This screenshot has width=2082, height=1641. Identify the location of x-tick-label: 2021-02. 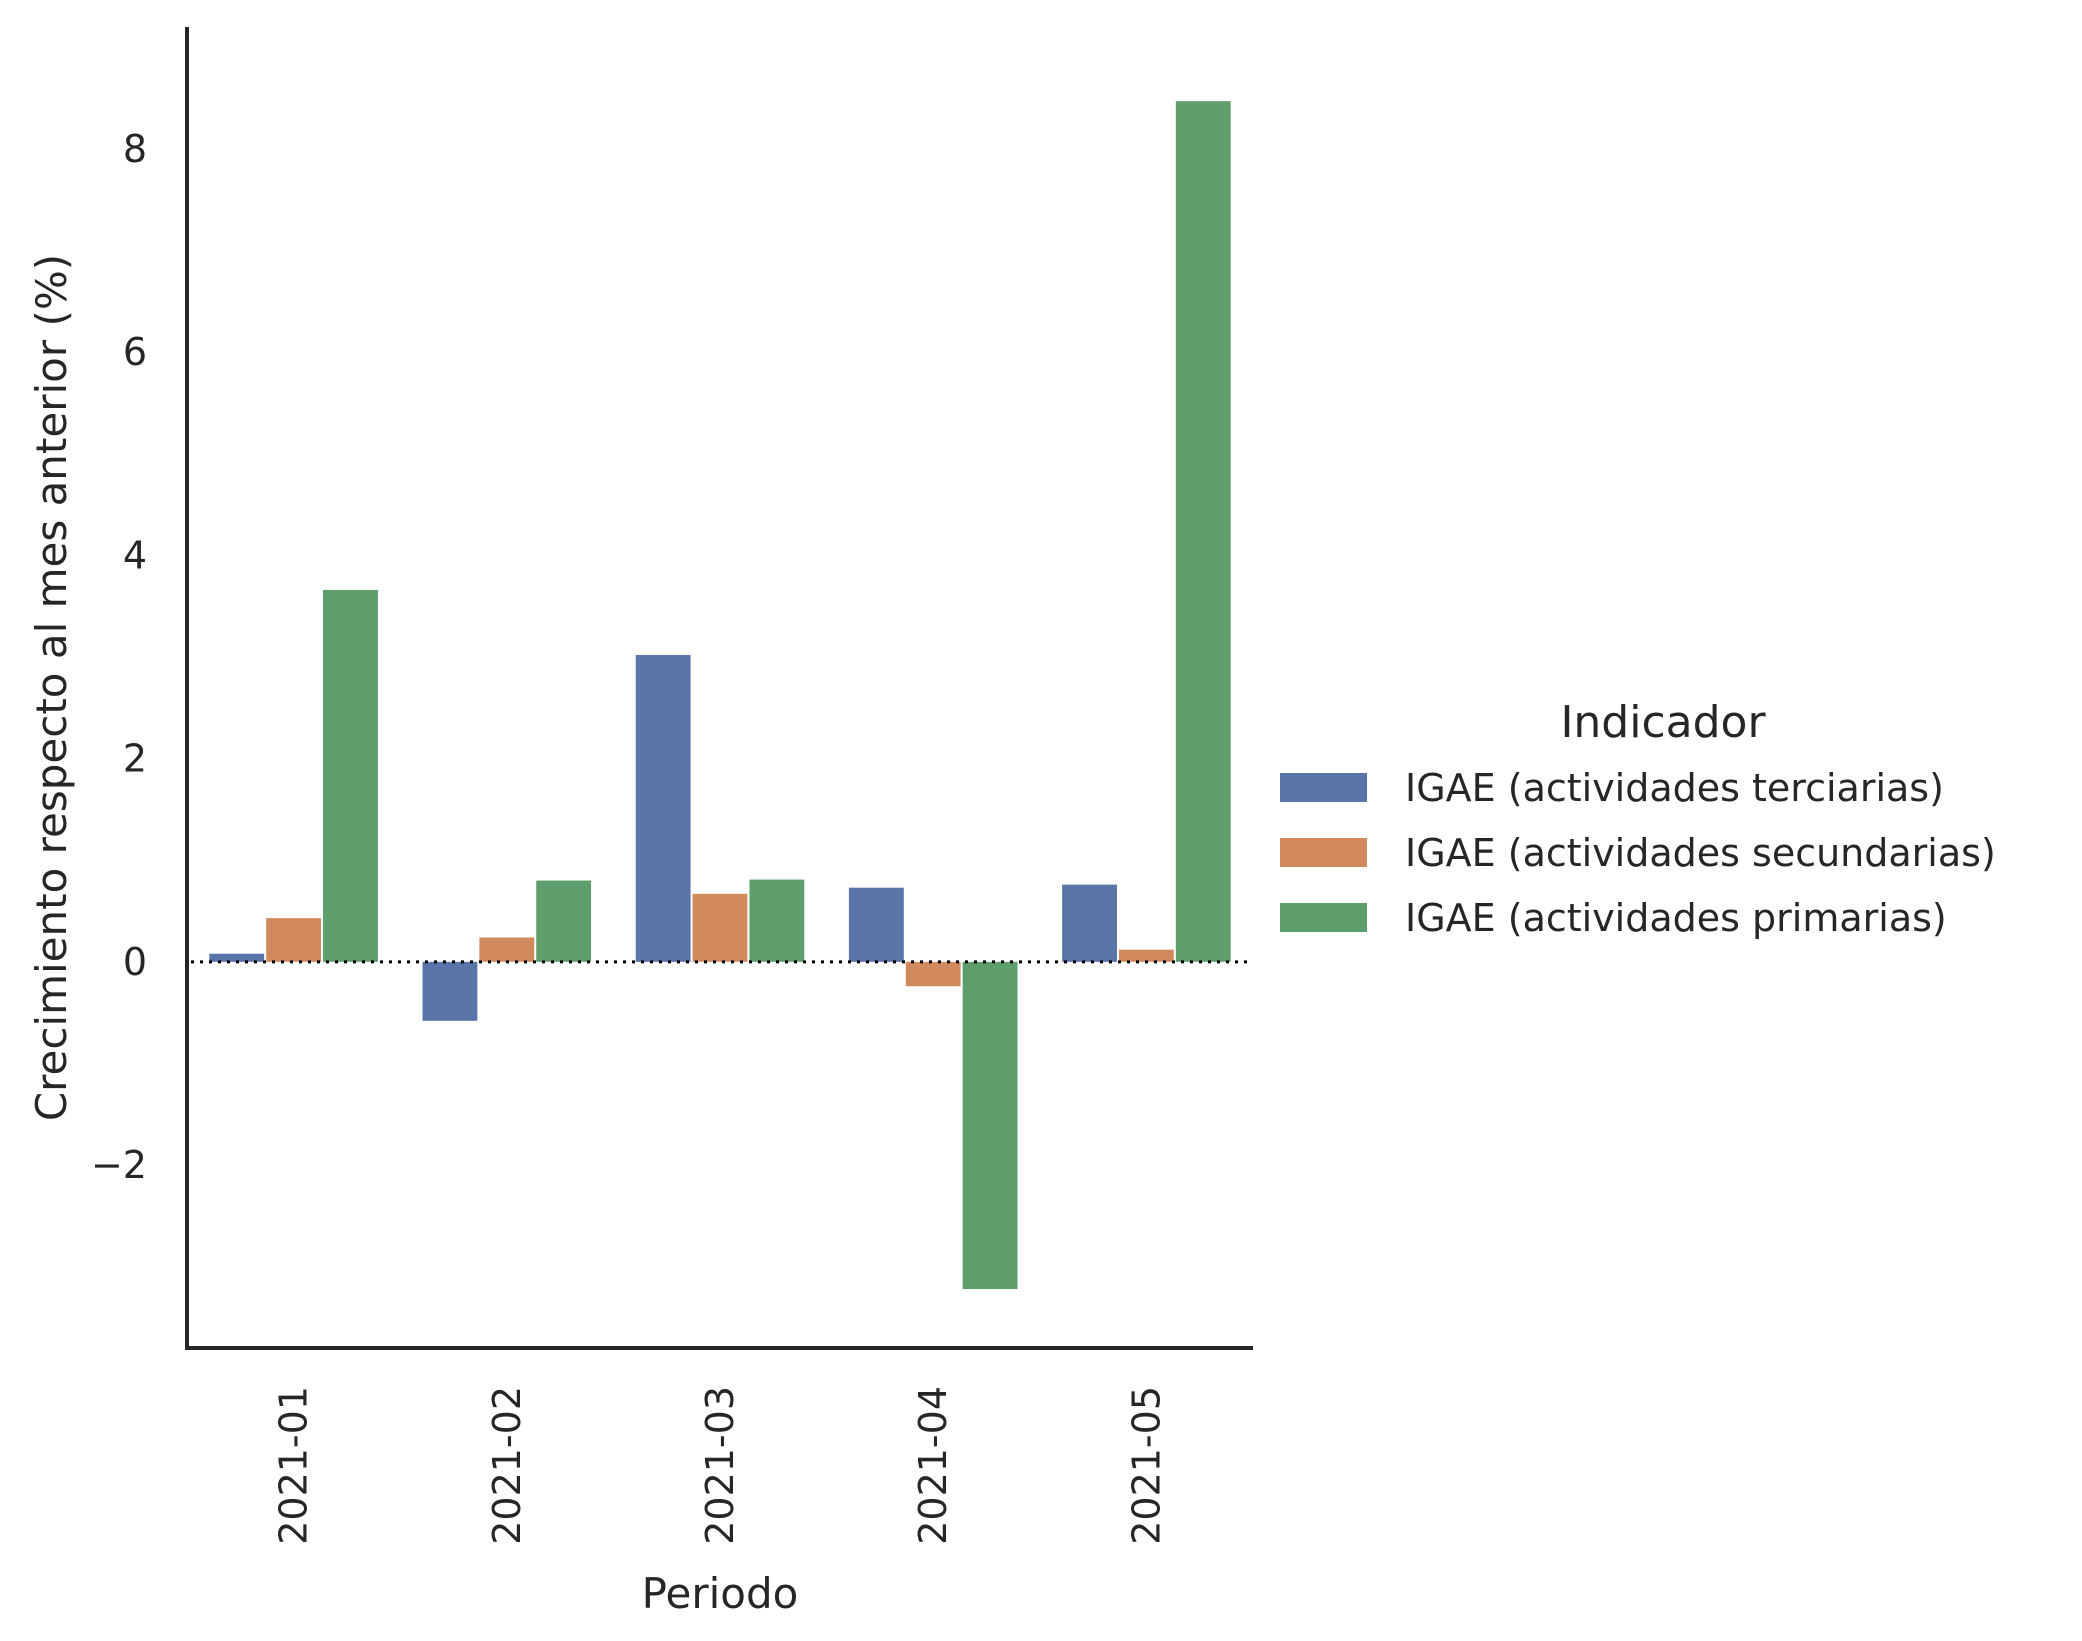
(507, 1465).